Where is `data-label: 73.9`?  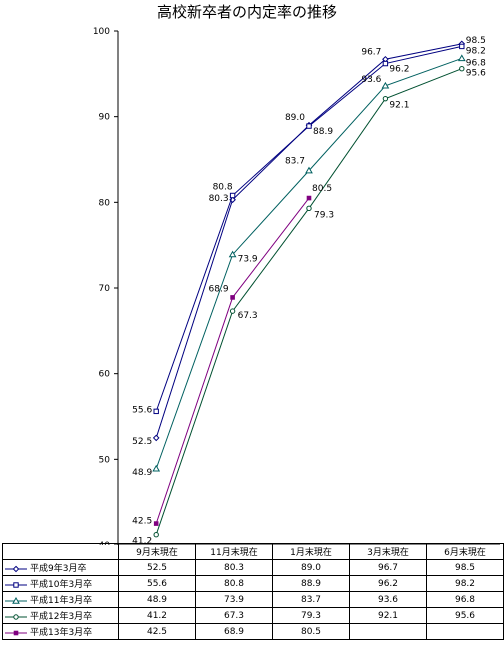
data-label: 73.9 is located at coordinates (248, 260).